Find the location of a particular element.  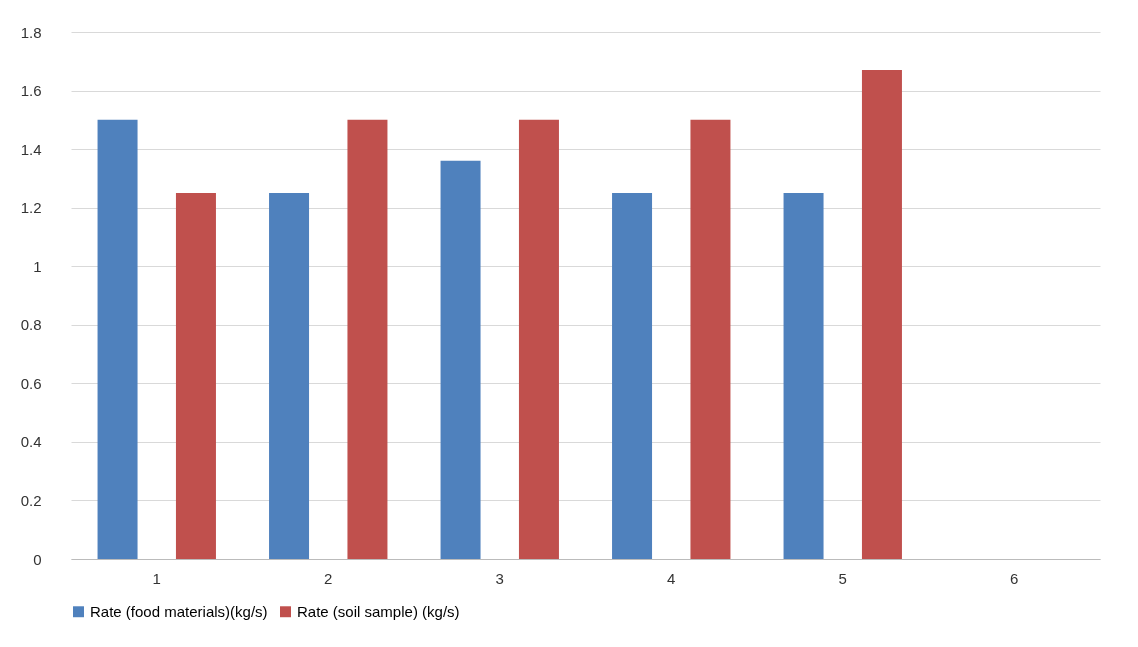

y-tick-label: 1.2 is located at coordinates (31, 208).